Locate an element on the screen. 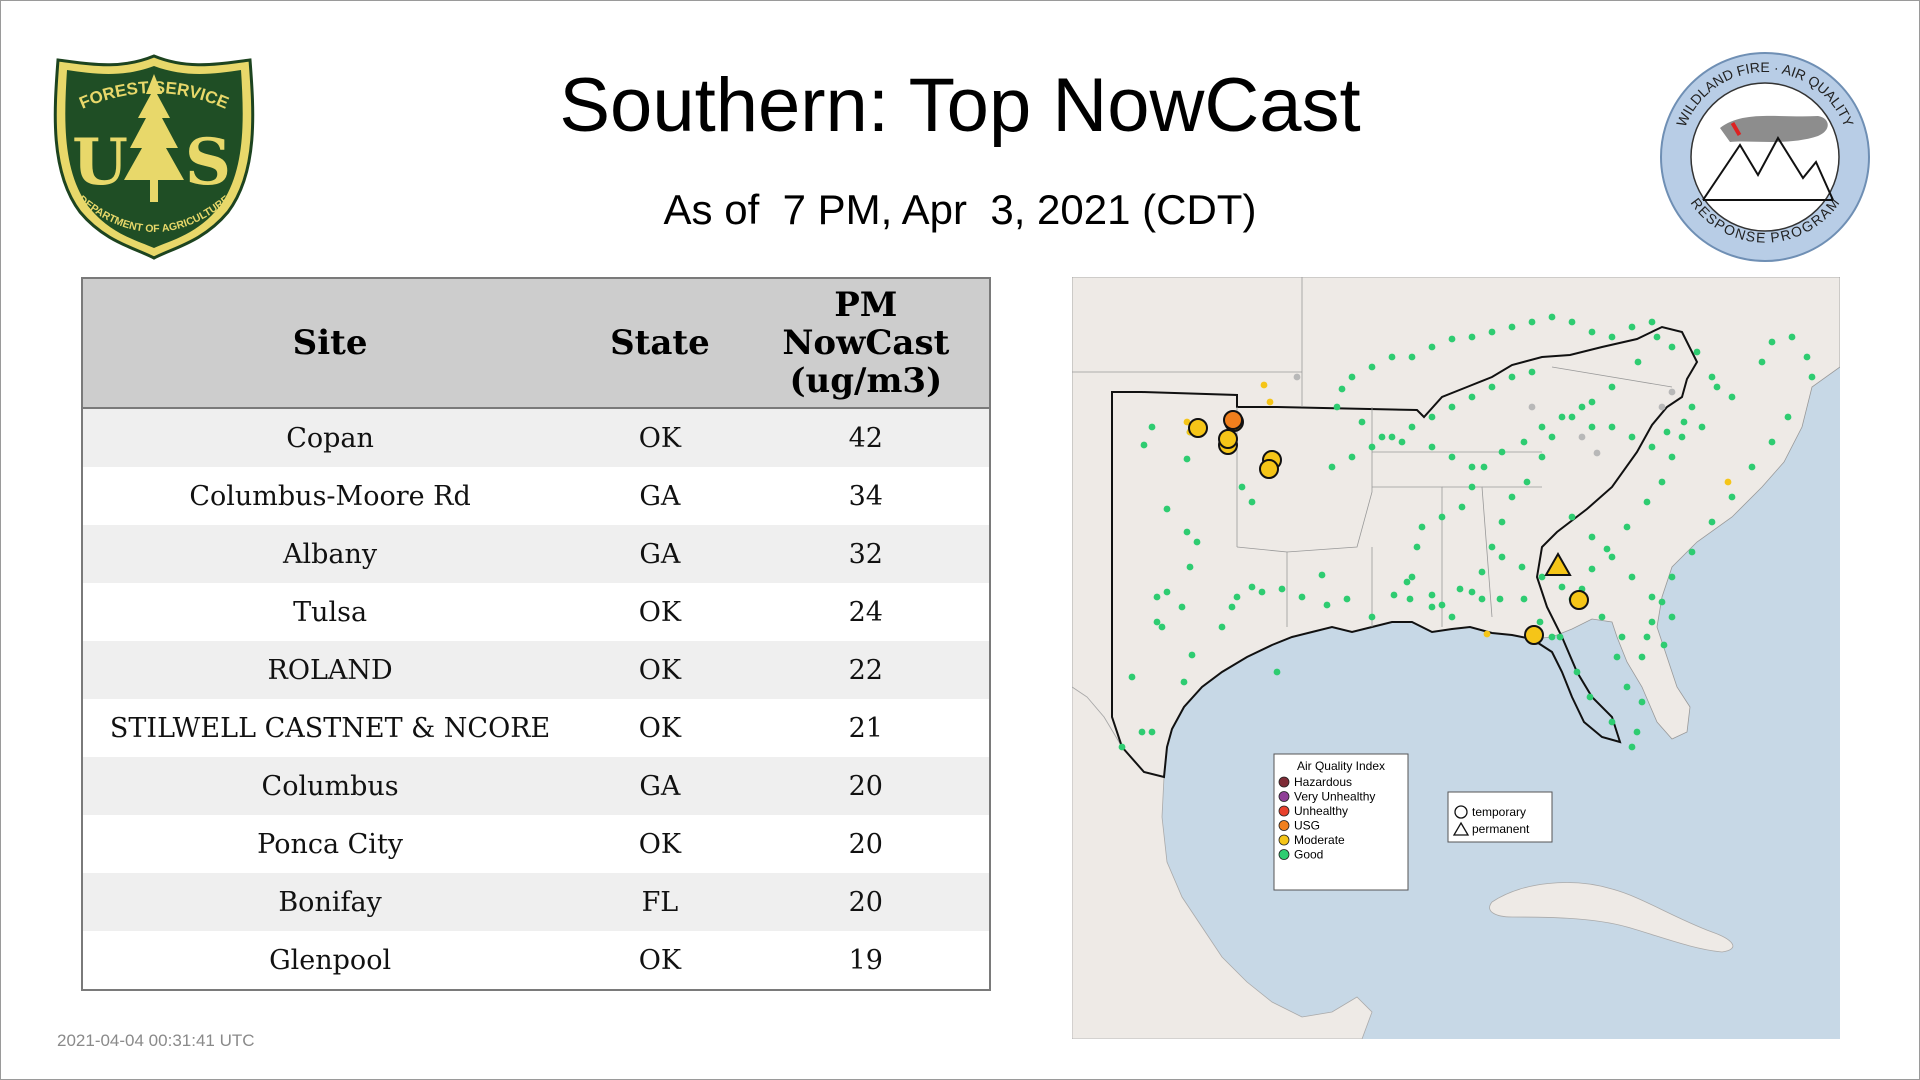  cell-state: FL is located at coordinates (660, 902).